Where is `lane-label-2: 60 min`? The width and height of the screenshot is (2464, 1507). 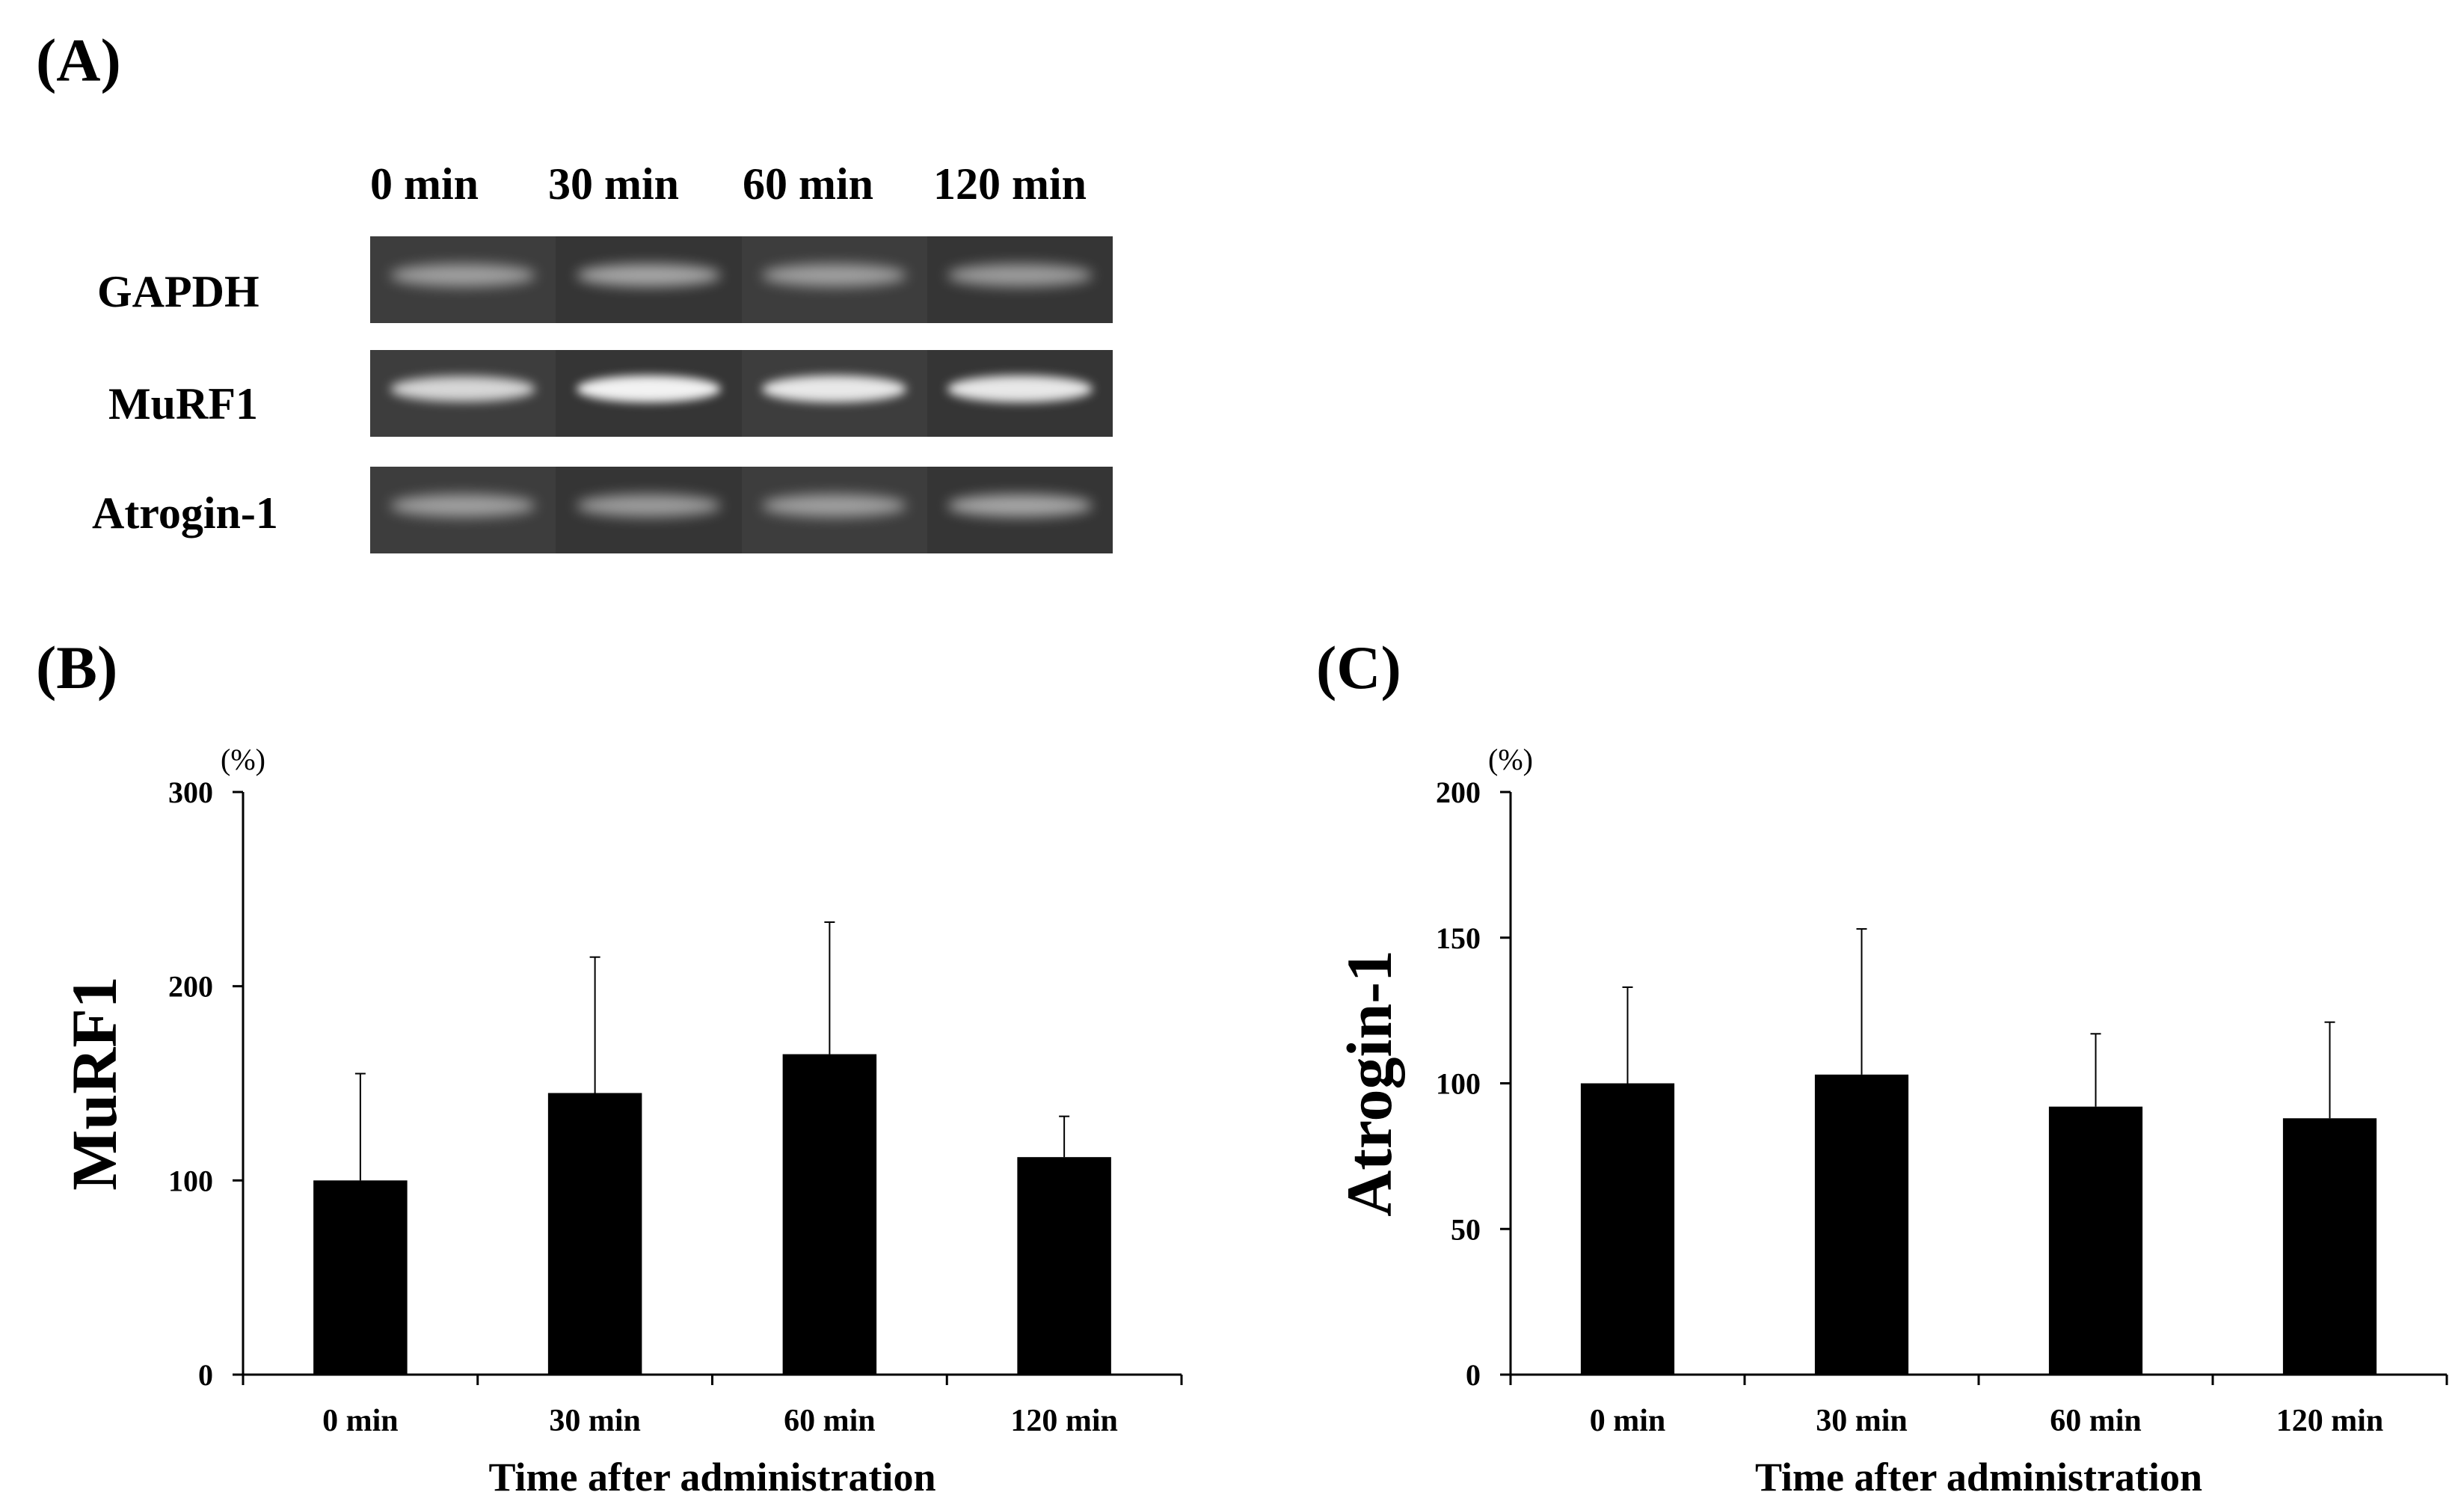 lane-label-2: 60 min is located at coordinates (808, 184).